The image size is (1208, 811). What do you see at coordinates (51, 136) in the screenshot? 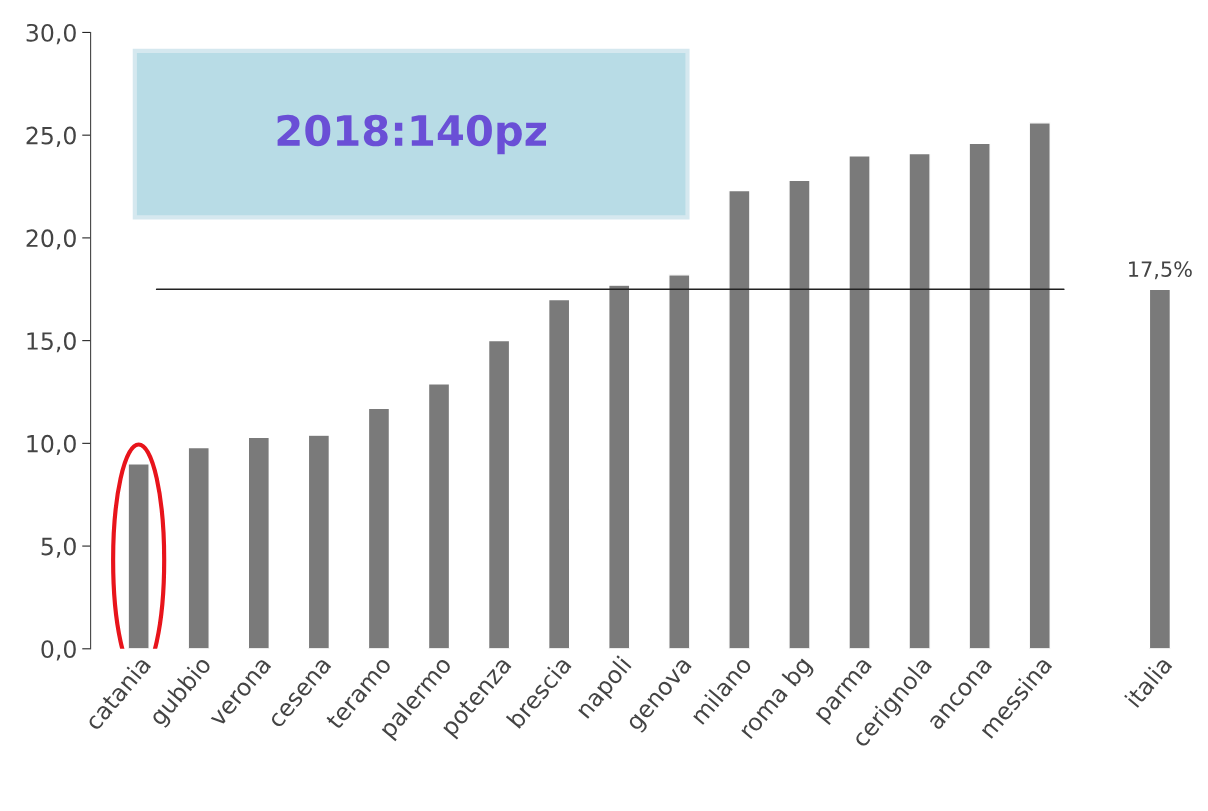
I see `y-tick-label: 25,0` at bounding box center [51, 136].